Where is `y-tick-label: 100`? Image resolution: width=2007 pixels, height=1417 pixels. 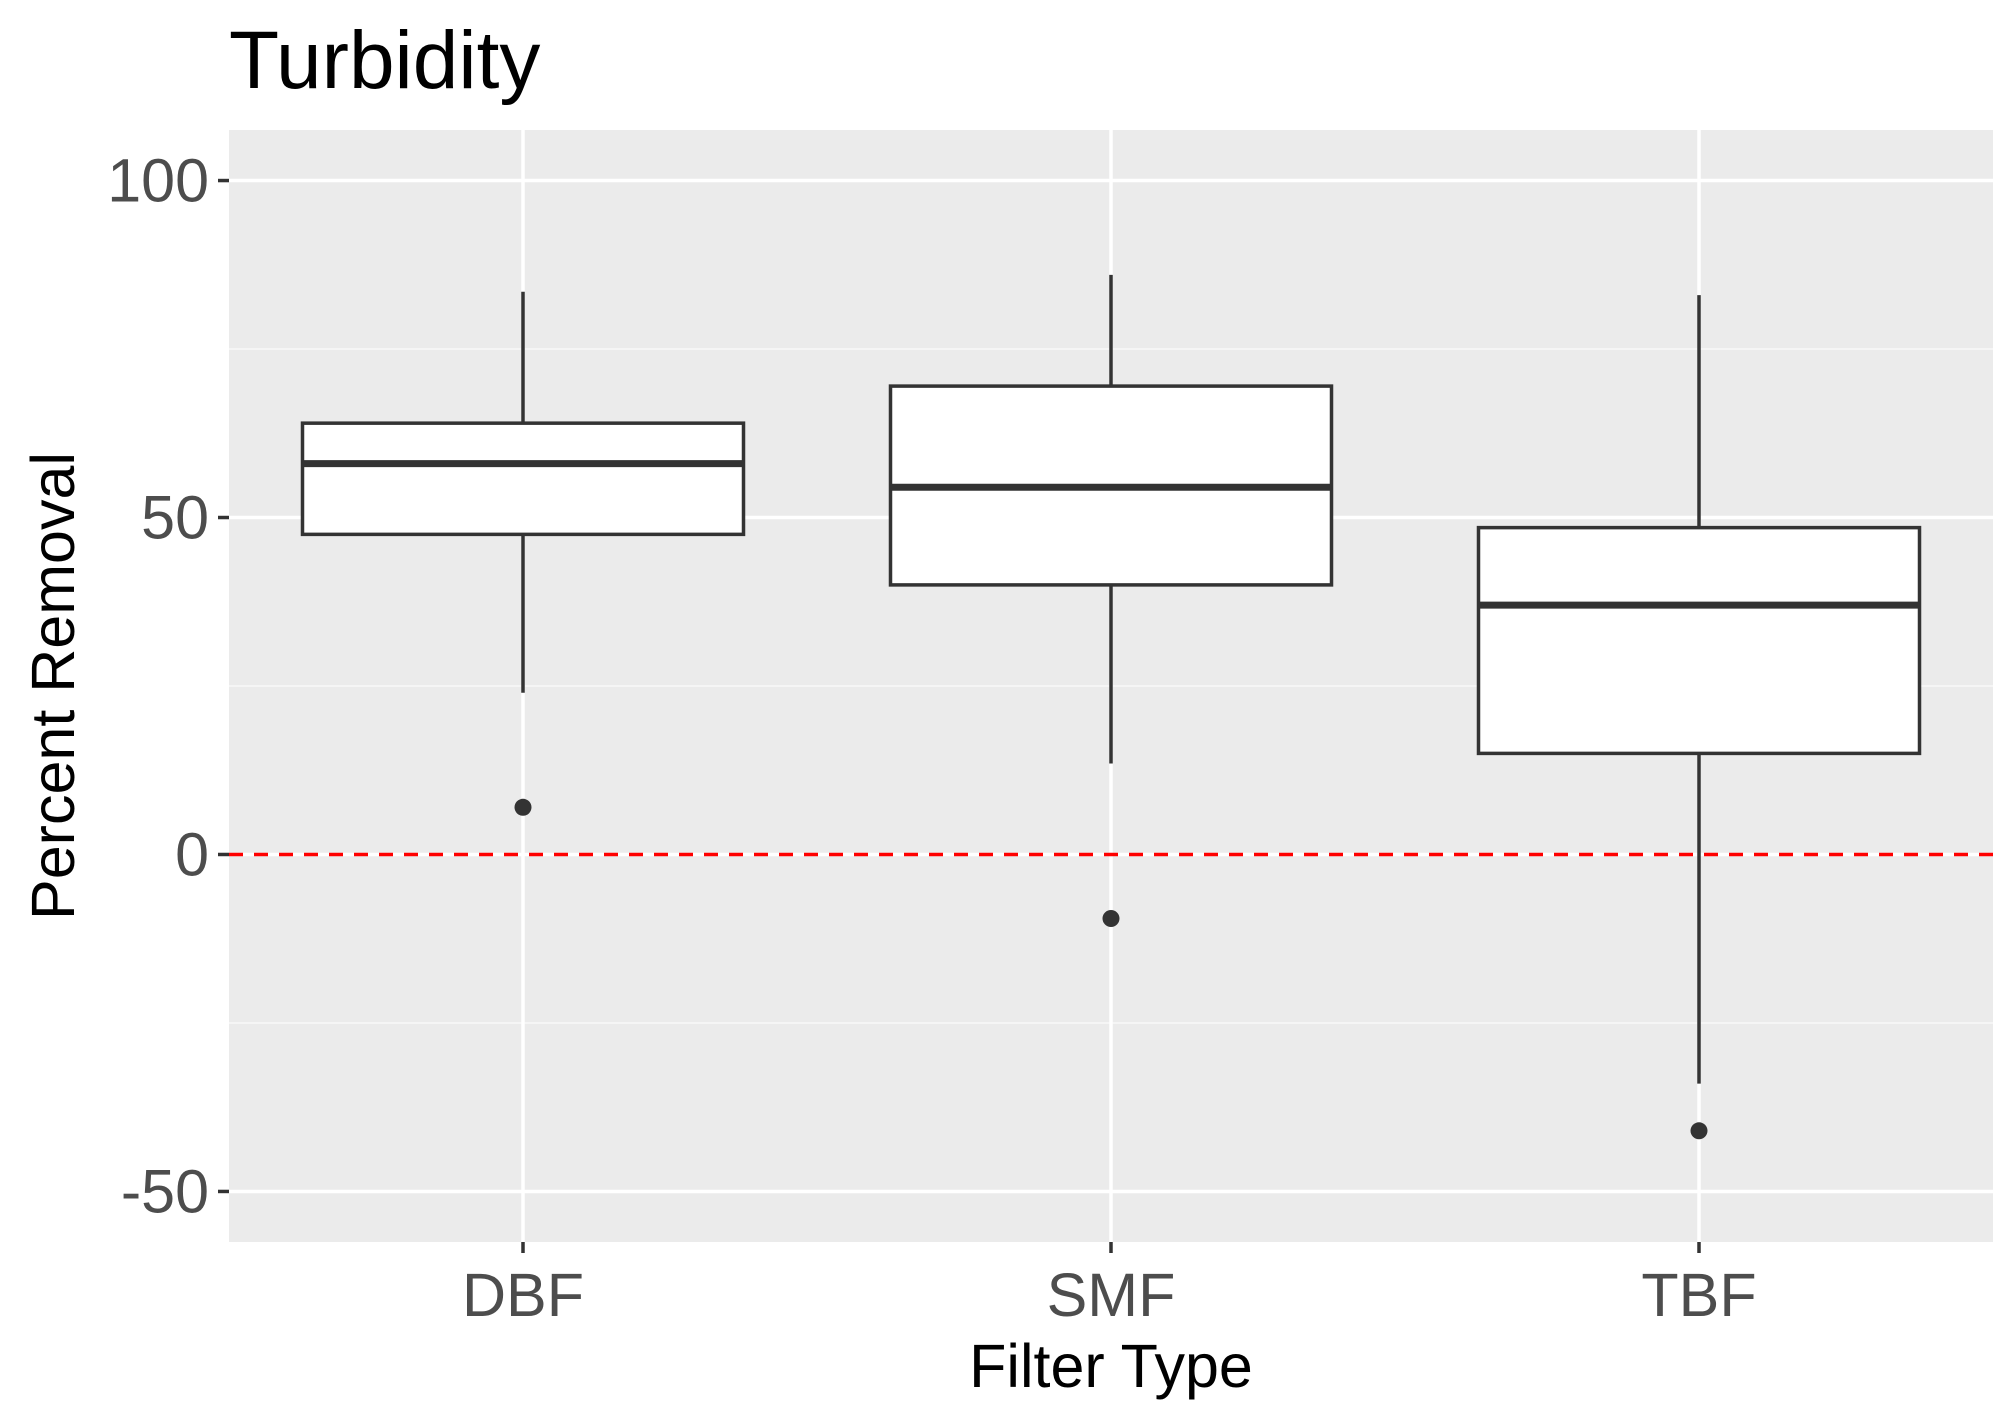
y-tick-label: 100 is located at coordinates (158, 181).